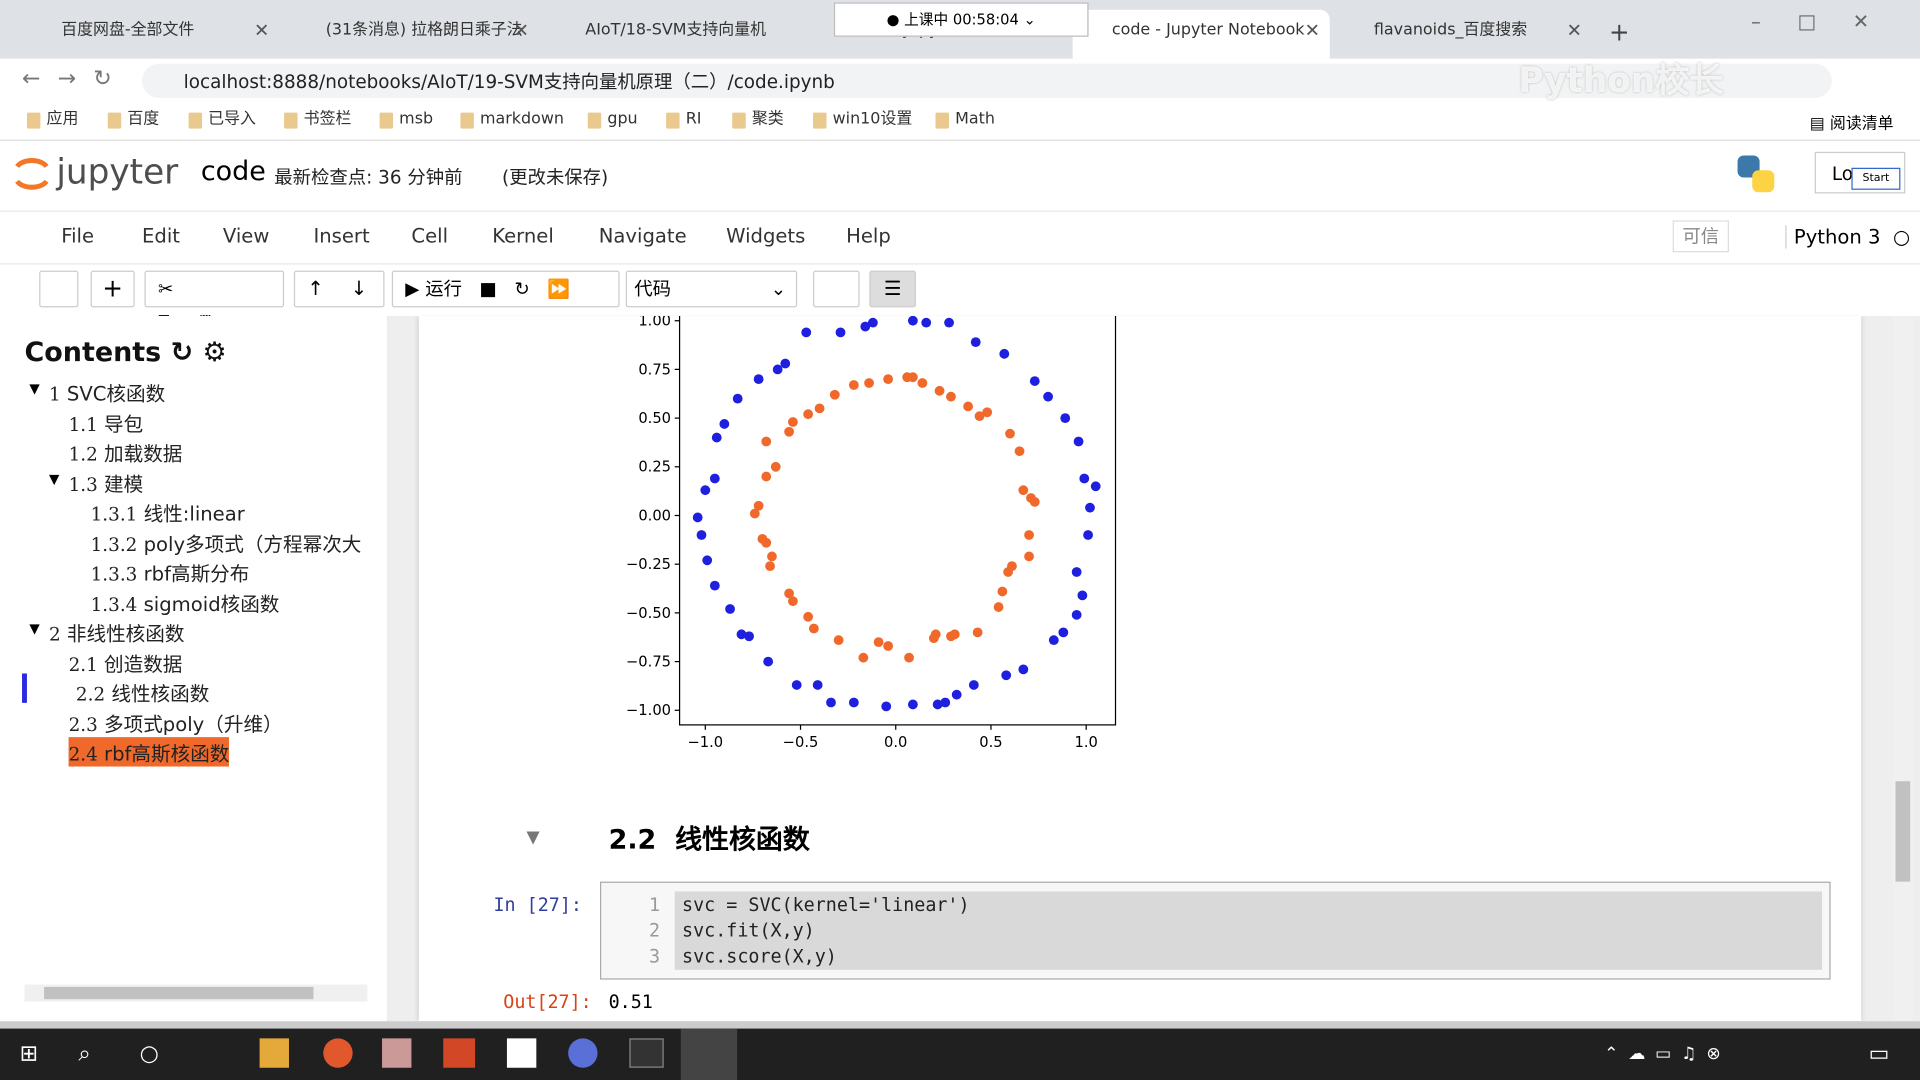  What do you see at coordinates (170, 571) in the screenshot?
I see `toc-item: 1.3.3 rbf高斯分布` at bounding box center [170, 571].